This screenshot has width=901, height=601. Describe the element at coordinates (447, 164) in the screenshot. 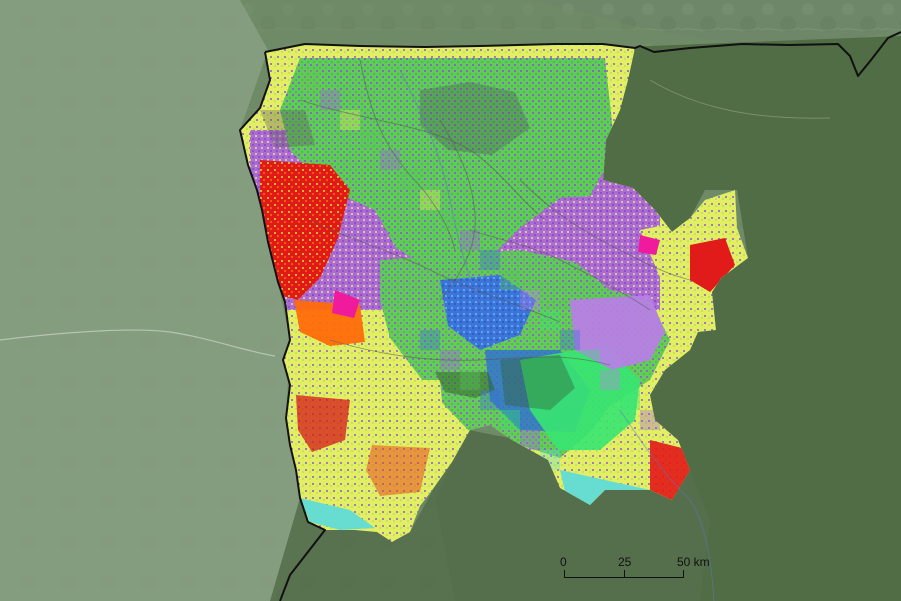

I see `green-north-block` at that location.